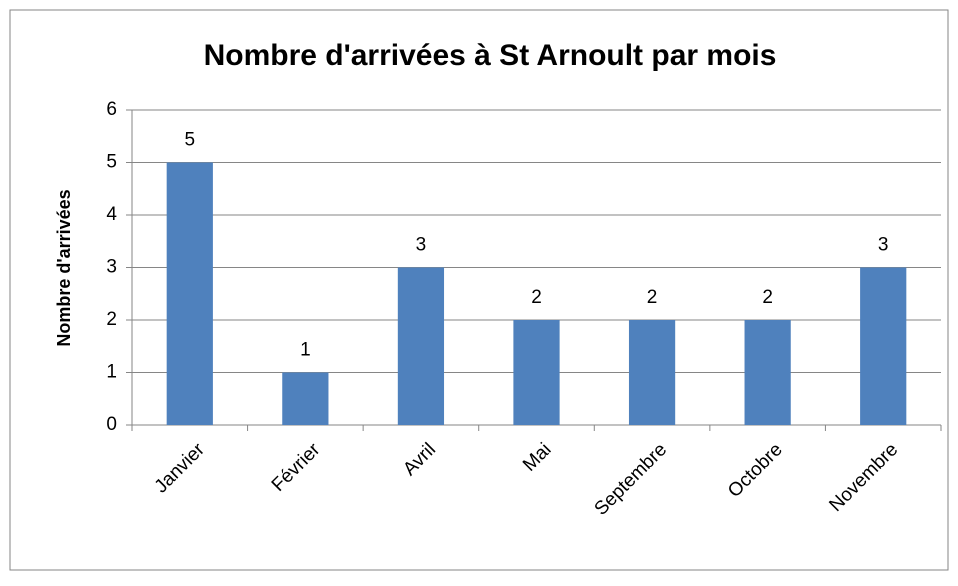 The width and height of the screenshot is (958, 586). I want to click on y-tick-label: 3, so click(111, 267).